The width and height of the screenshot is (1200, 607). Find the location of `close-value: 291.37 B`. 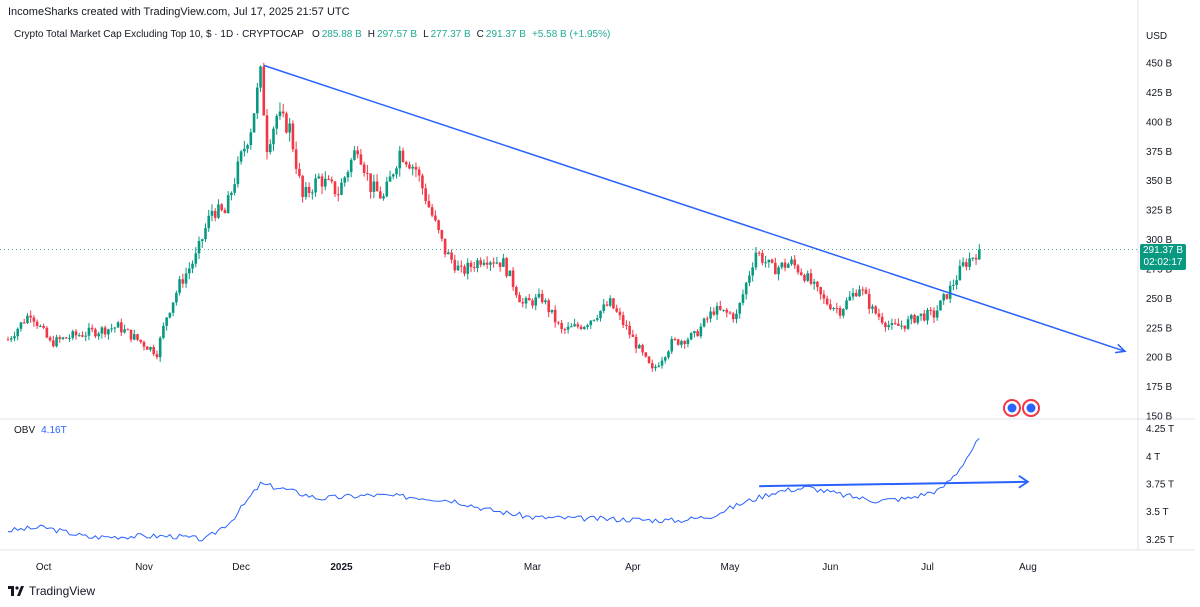

close-value: 291.37 B is located at coordinates (505, 34).